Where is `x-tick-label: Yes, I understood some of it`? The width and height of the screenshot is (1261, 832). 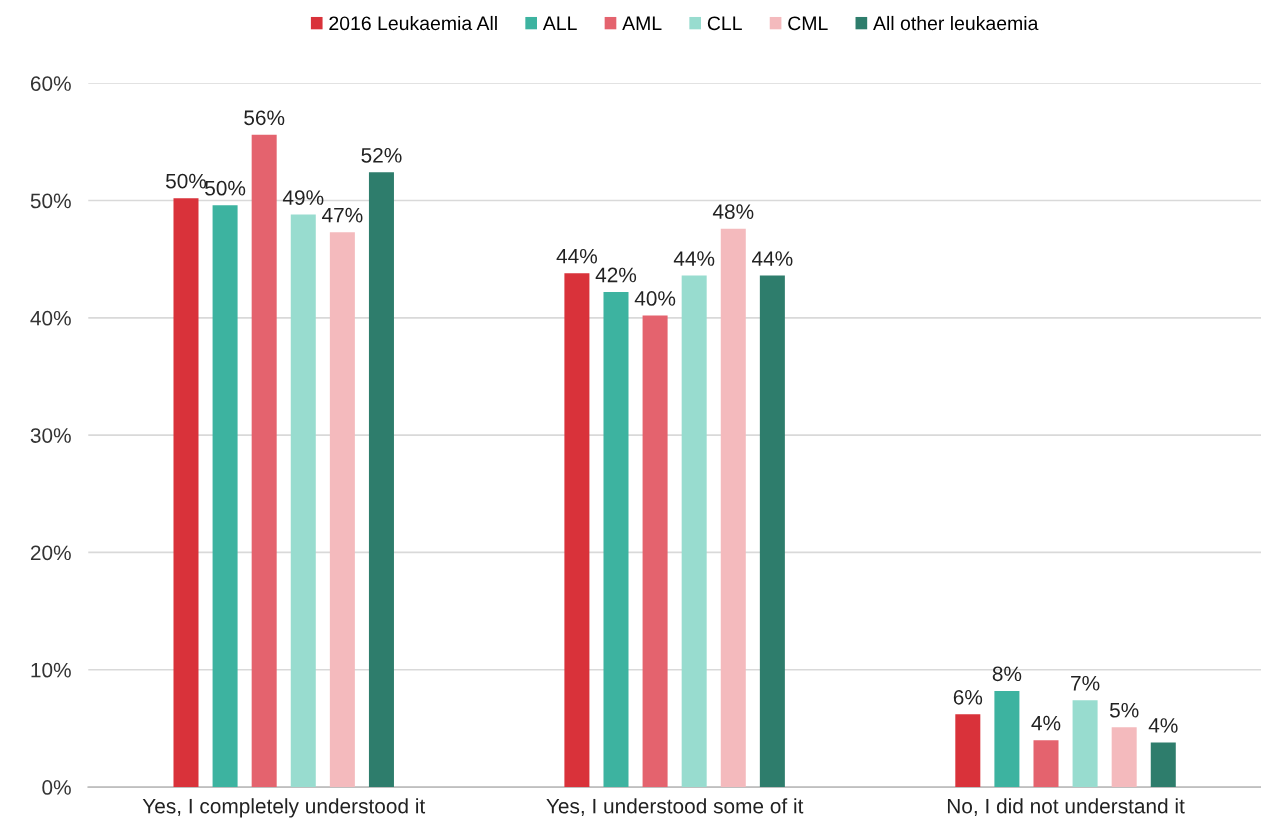
x-tick-label: Yes, I understood some of it is located at coordinates (675, 807).